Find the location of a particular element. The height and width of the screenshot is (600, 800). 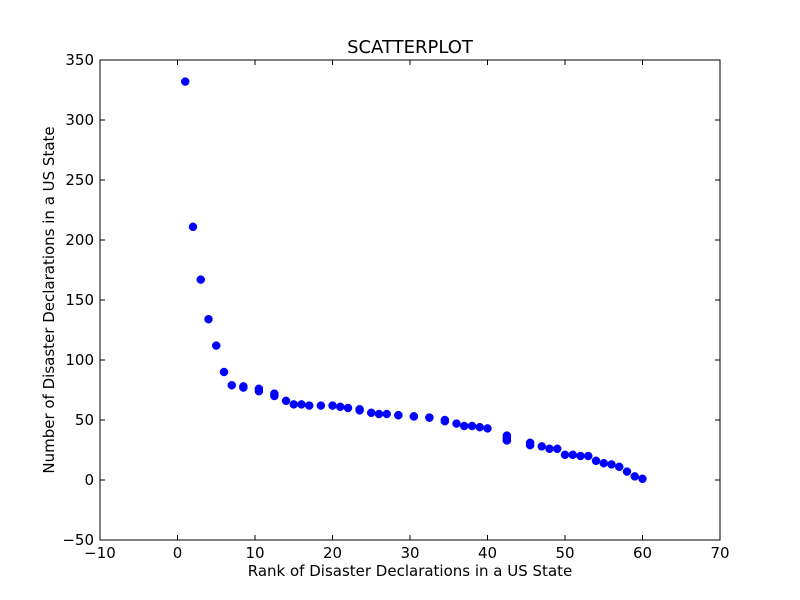

y-tick-label: 150 is located at coordinates (79, 300).